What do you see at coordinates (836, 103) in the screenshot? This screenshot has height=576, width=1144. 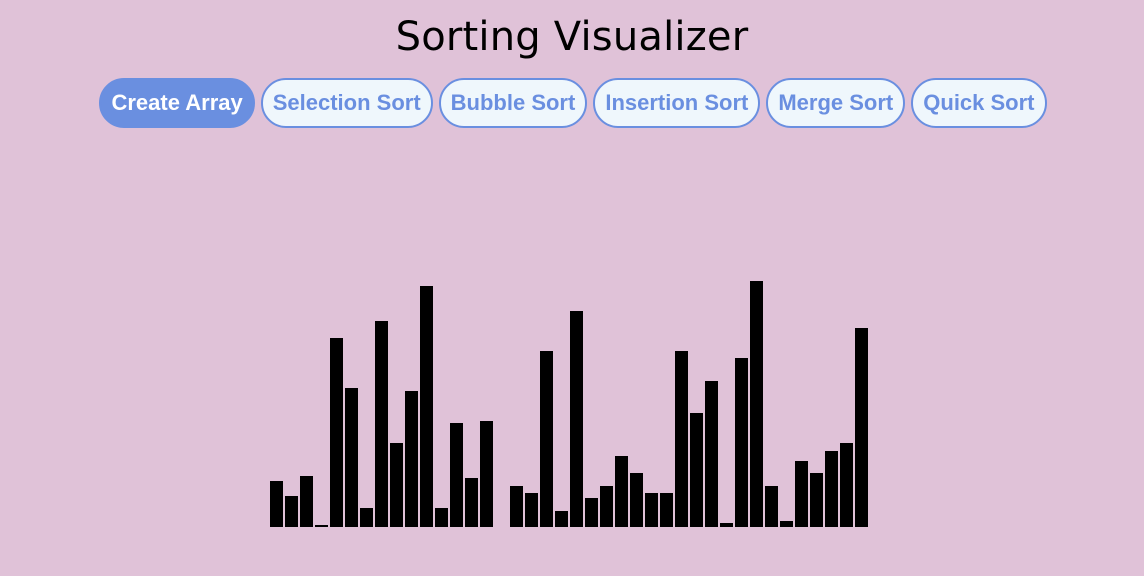 I see `merge-sort-button: Merge Sort` at bounding box center [836, 103].